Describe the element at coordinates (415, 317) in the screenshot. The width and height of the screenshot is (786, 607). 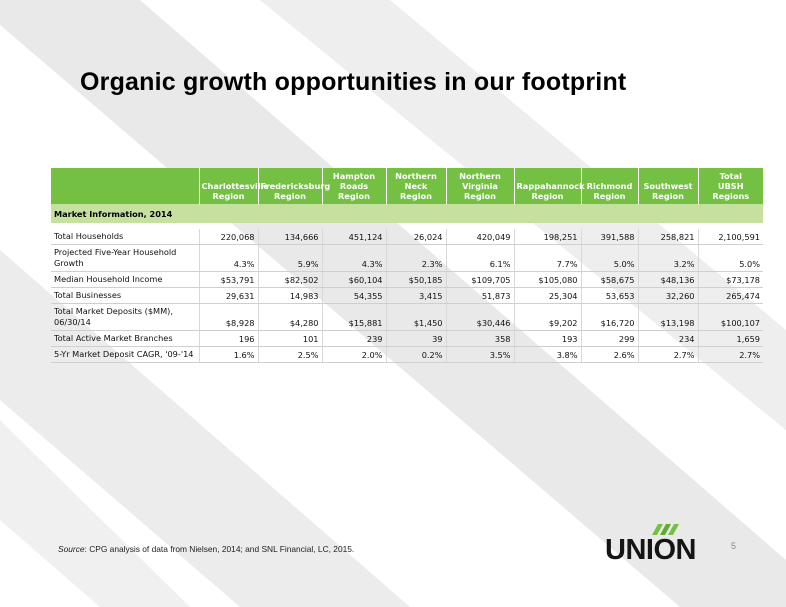
I see `table-cell: $1,450` at that location.